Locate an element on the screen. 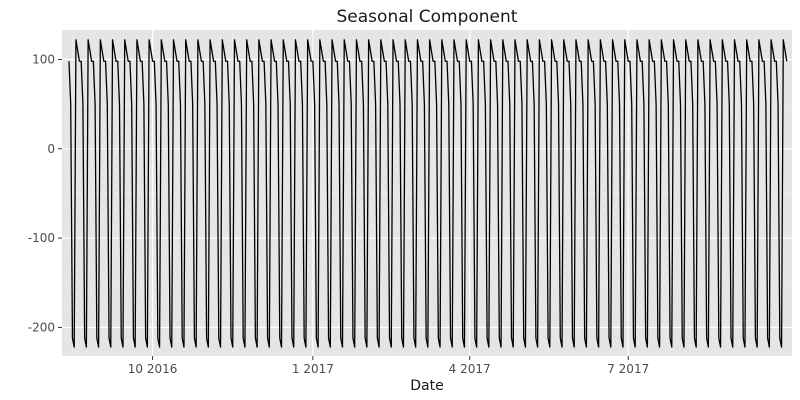 This screenshot has width=800, height=400. y-tick-label: -200 is located at coordinates (41, 327).